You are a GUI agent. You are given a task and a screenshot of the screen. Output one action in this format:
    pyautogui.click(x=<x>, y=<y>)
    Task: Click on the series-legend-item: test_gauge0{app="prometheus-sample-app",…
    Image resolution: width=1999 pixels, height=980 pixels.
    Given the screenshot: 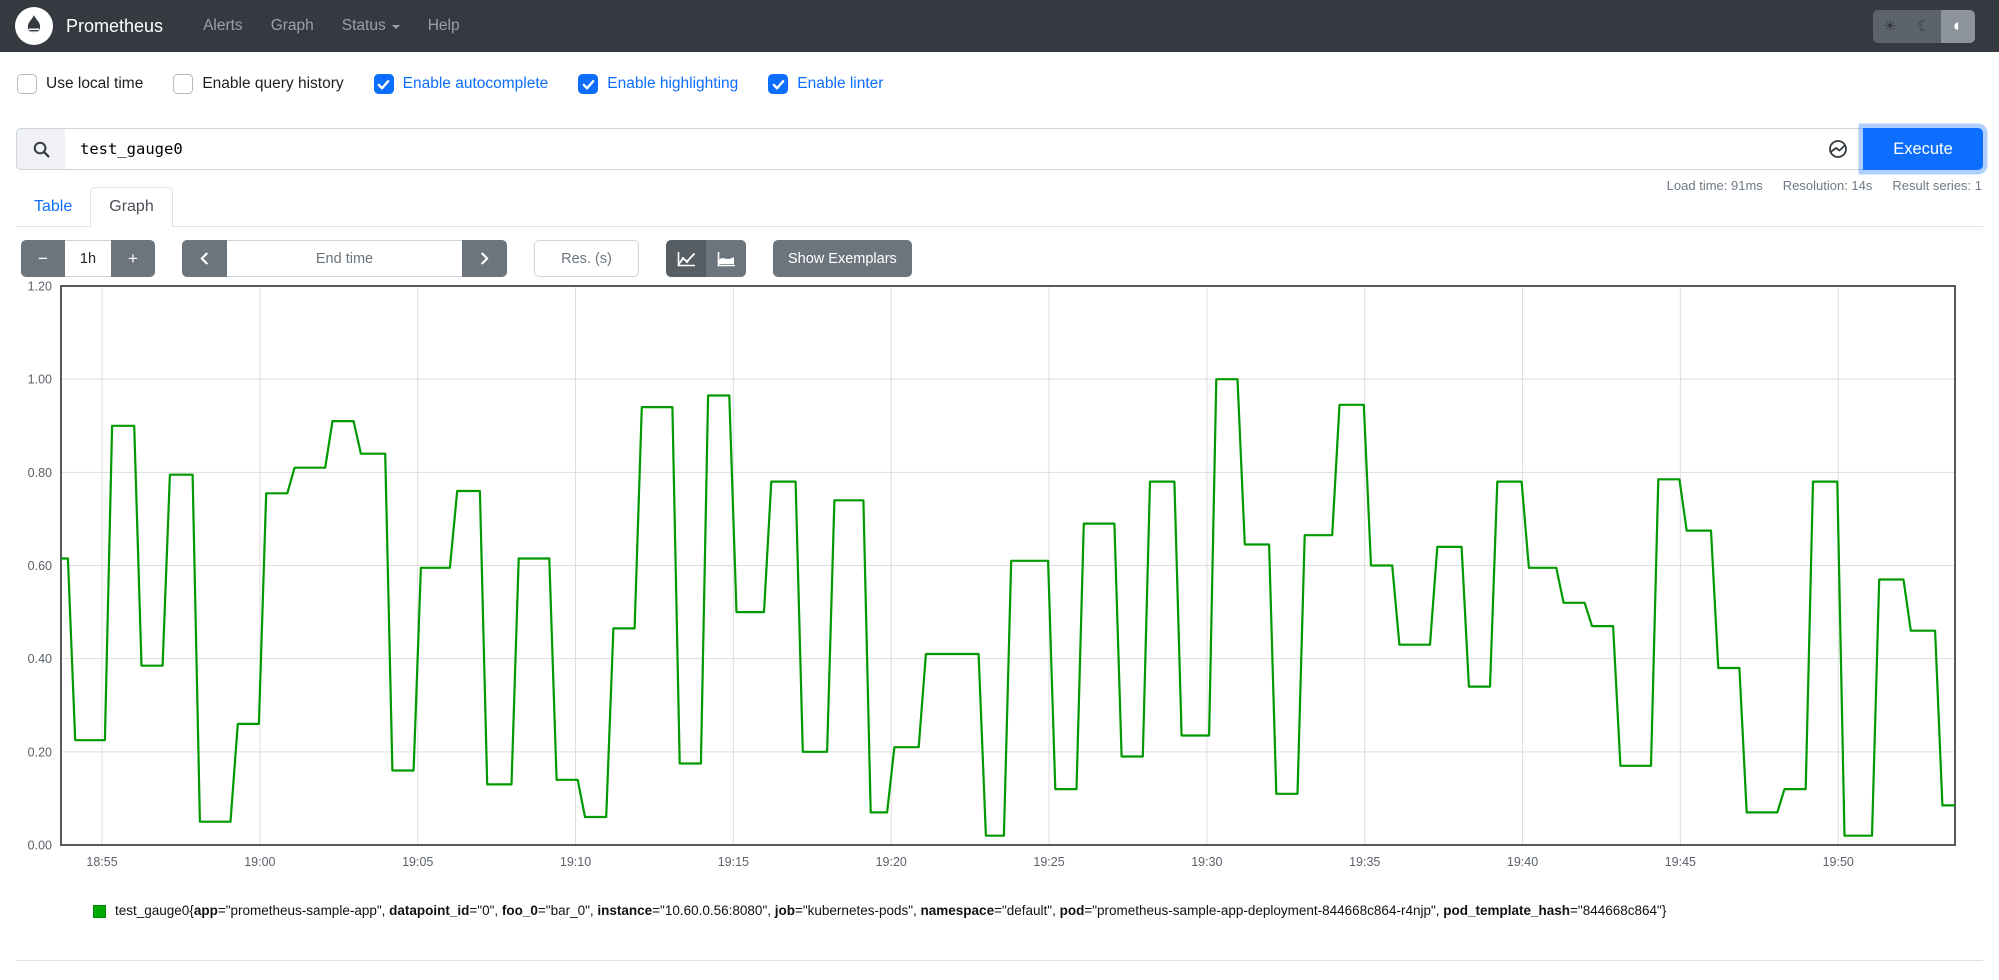 What is the action you would take?
    pyautogui.click(x=879, y=910)
    